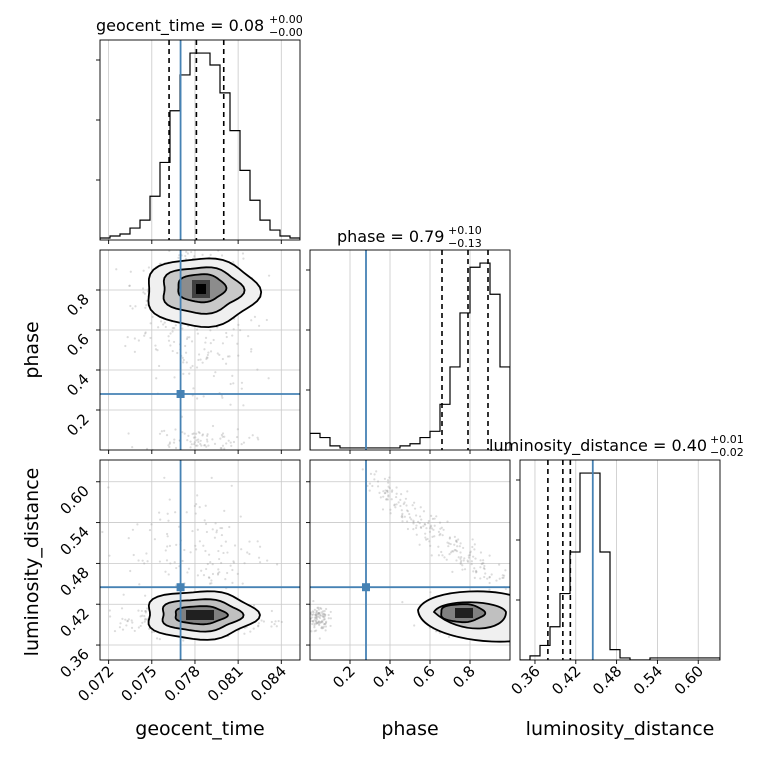  Describe the element at coordinates (727, 452) in the screenshot. I see `title-luminosity-distance-minus: −0.02` at that location.